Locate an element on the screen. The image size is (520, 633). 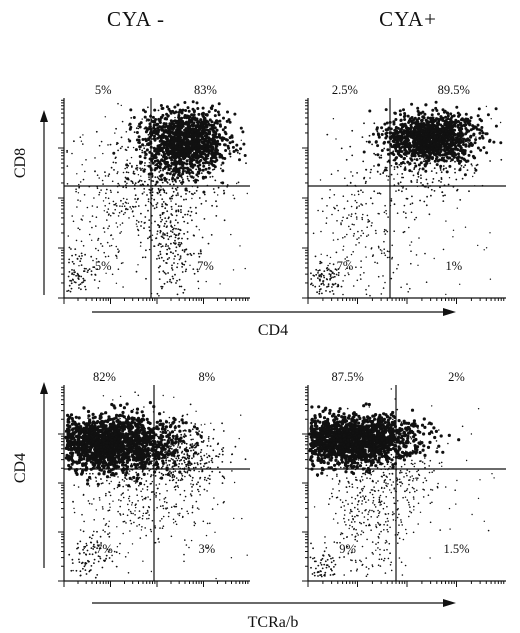
column-title-cya-minus: CYA - is located at coordinates (136, 19).